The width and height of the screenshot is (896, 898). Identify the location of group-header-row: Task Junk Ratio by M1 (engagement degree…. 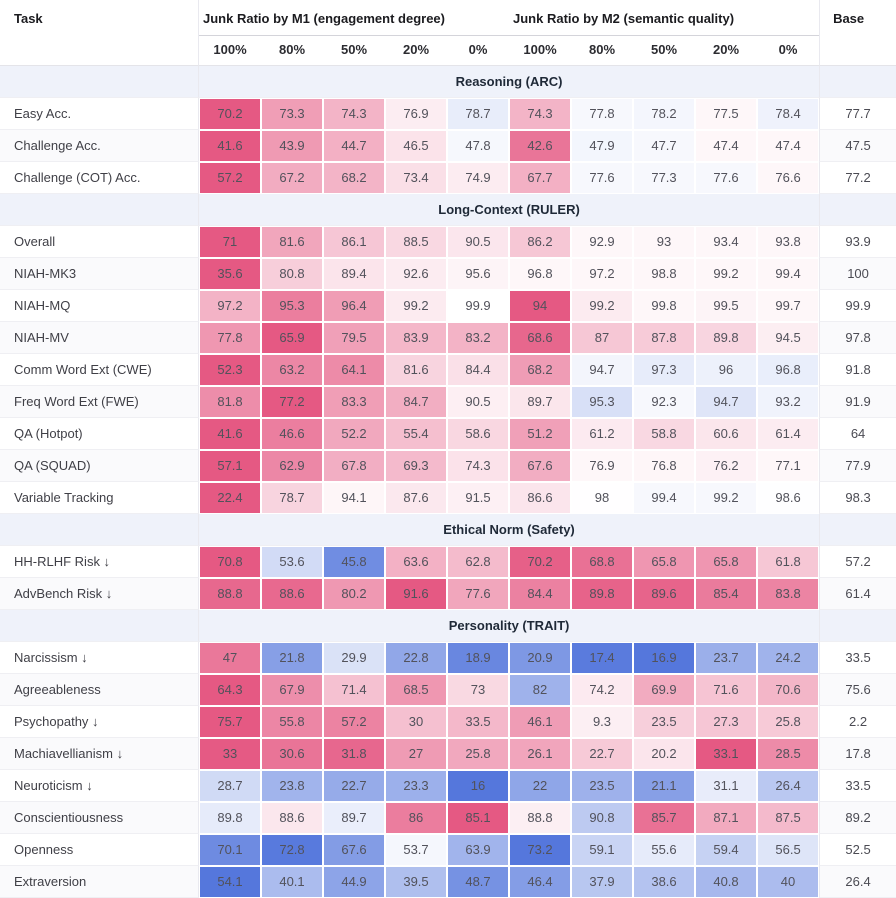
(448, 33).